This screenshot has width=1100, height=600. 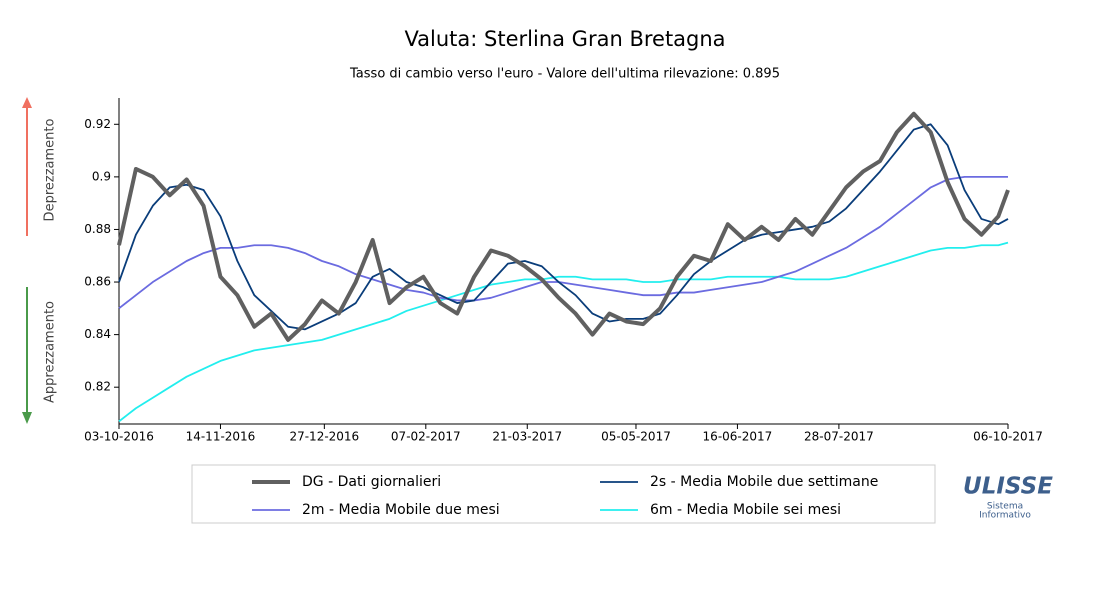 What do you see at coordinates (738, 437) in the screenshot?
I see `x-tick-label: 16-06-2017` at bounding box center [738, 437].